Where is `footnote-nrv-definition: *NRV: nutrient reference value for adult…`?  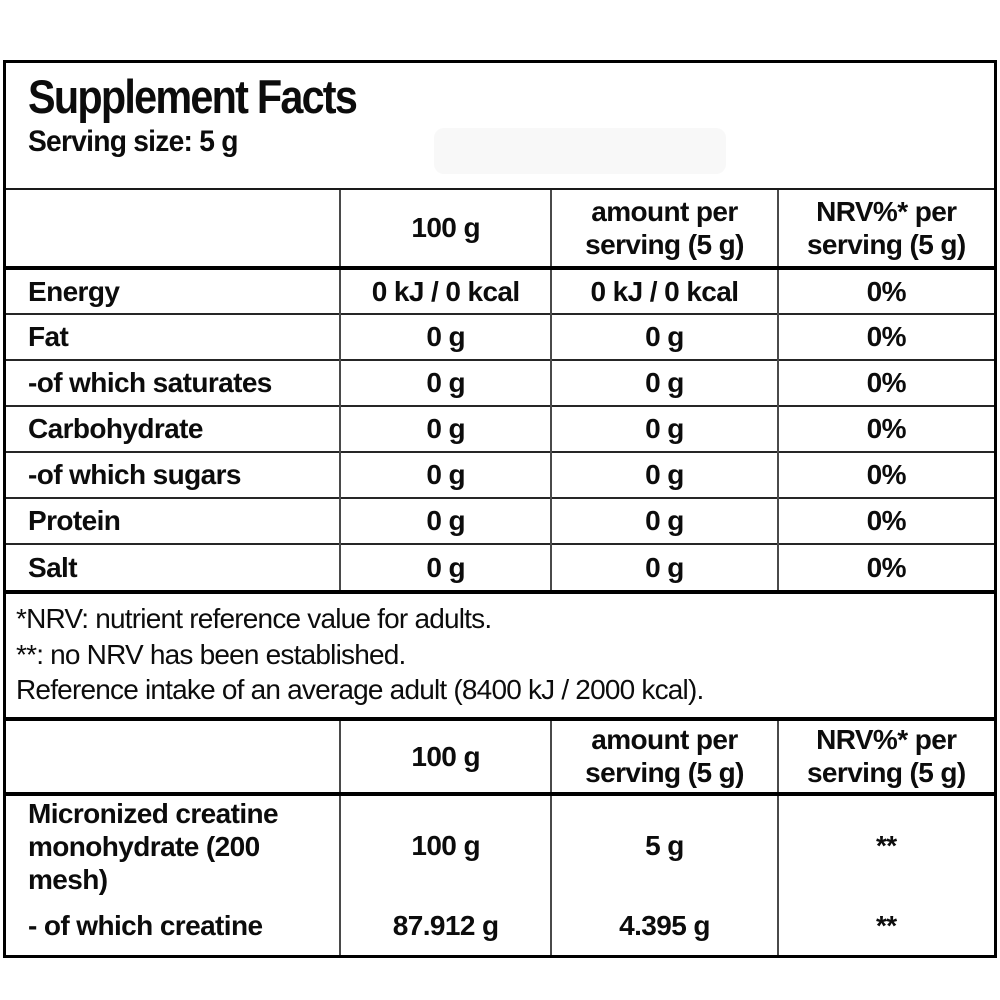 footnote-nrv-definition: *NRV: nutrient reference value for adult… is located at coordinates (254, 618).